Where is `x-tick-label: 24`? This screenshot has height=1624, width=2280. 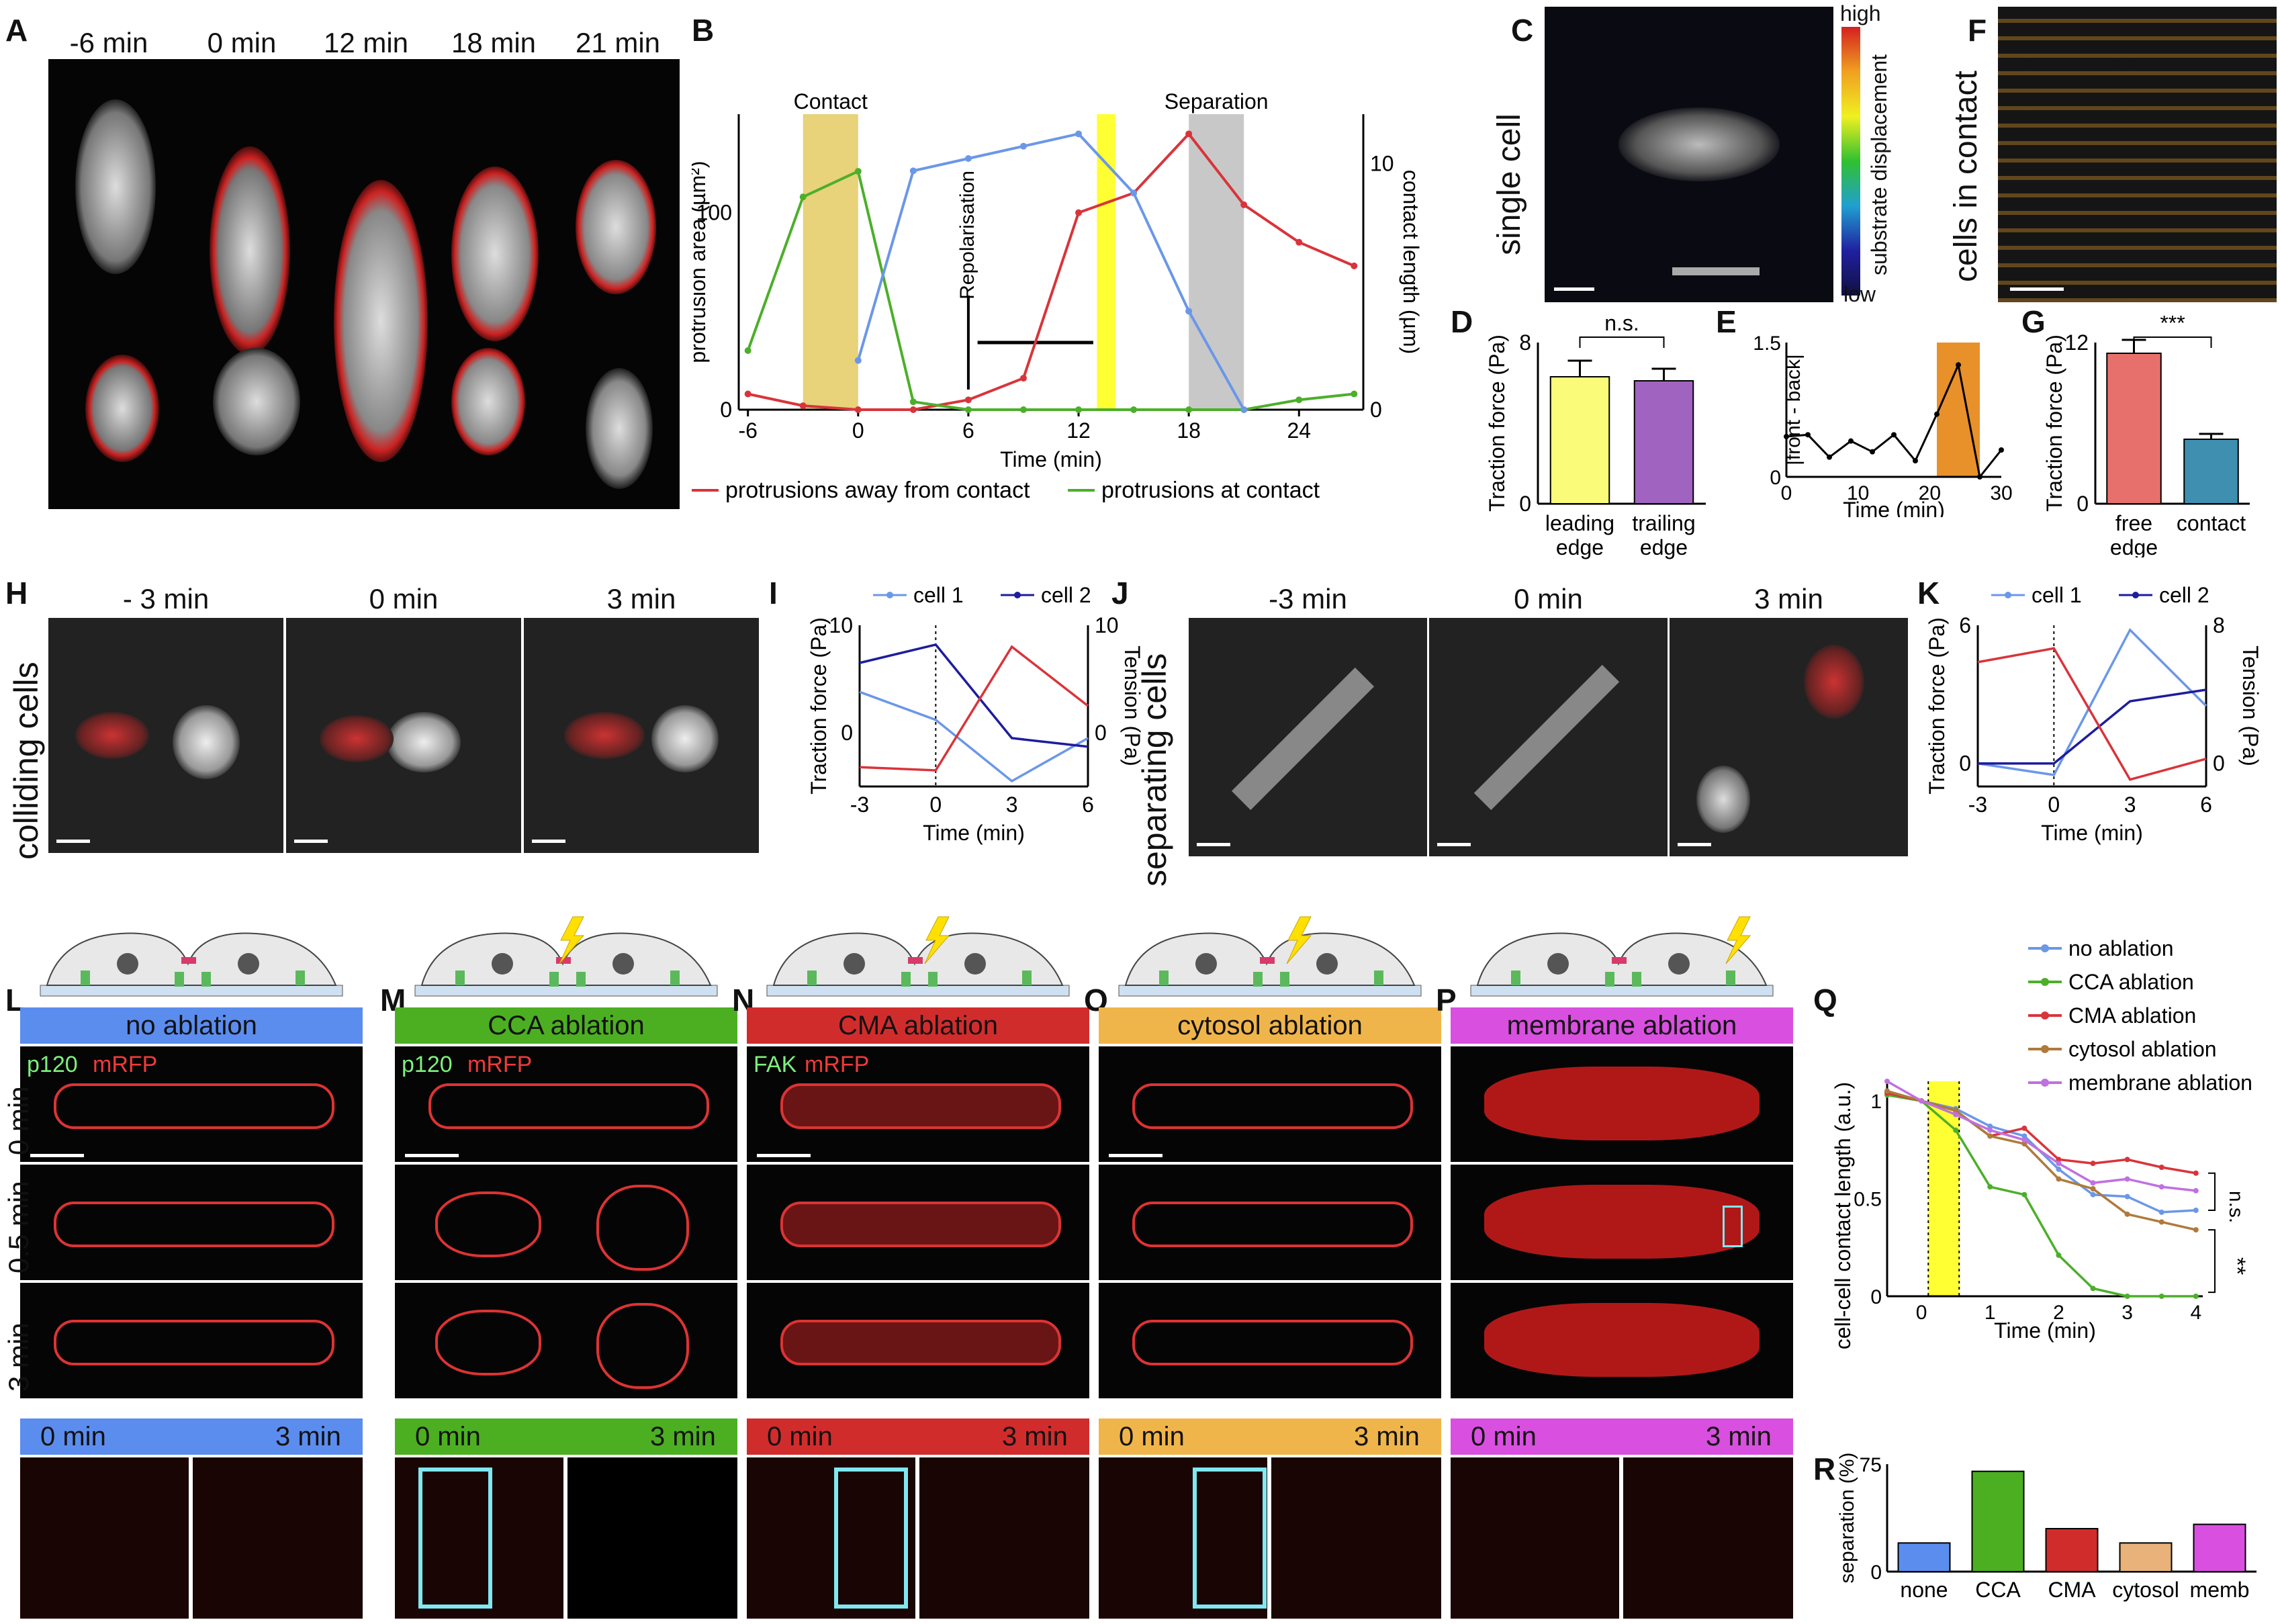 x-tick-label: 24 is located at coordinates (1299, 430).